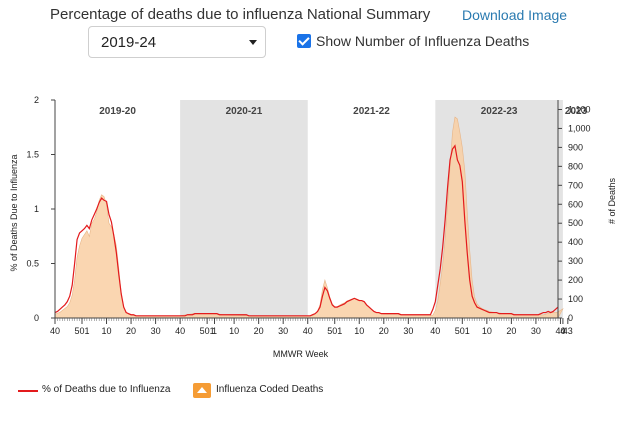 The image size is (632, 423). What do you see at coordinates (515, 15) in the screenshot?
I see `download-image-link: Download Image` at bounding box center [515, 15].